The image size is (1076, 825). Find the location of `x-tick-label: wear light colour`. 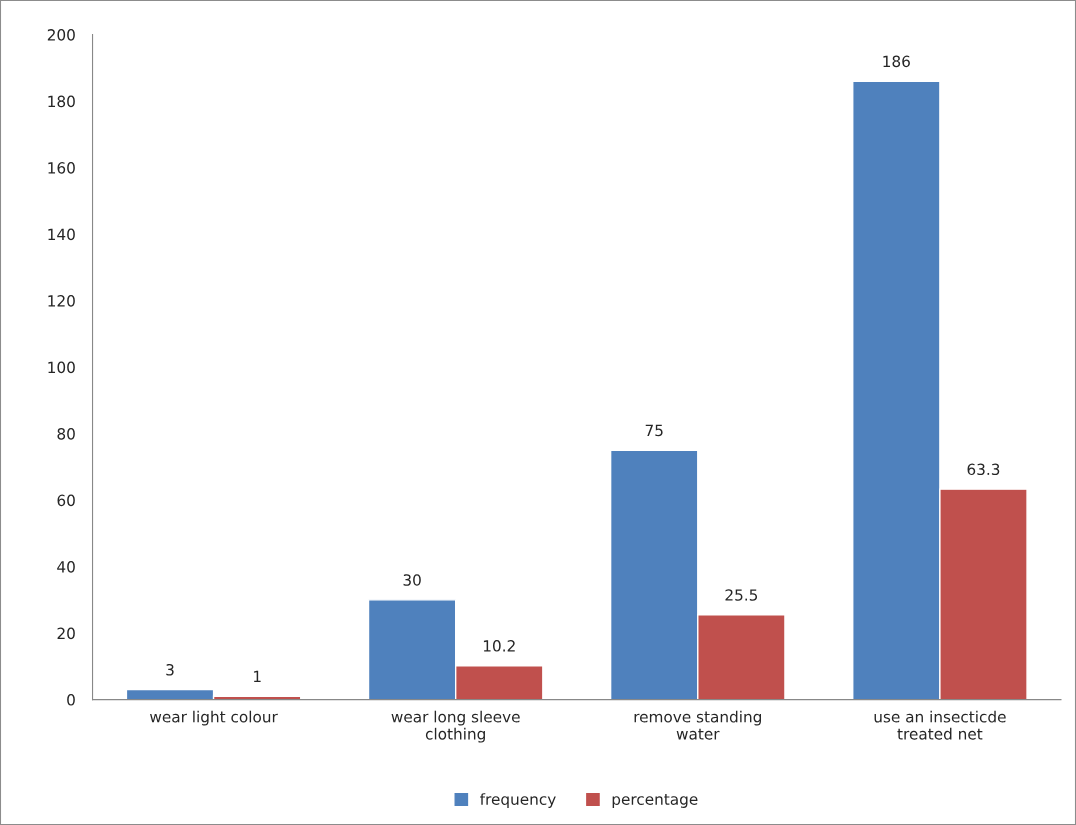

x-tick-label: wear light colour is located at coordinates (214, 718).